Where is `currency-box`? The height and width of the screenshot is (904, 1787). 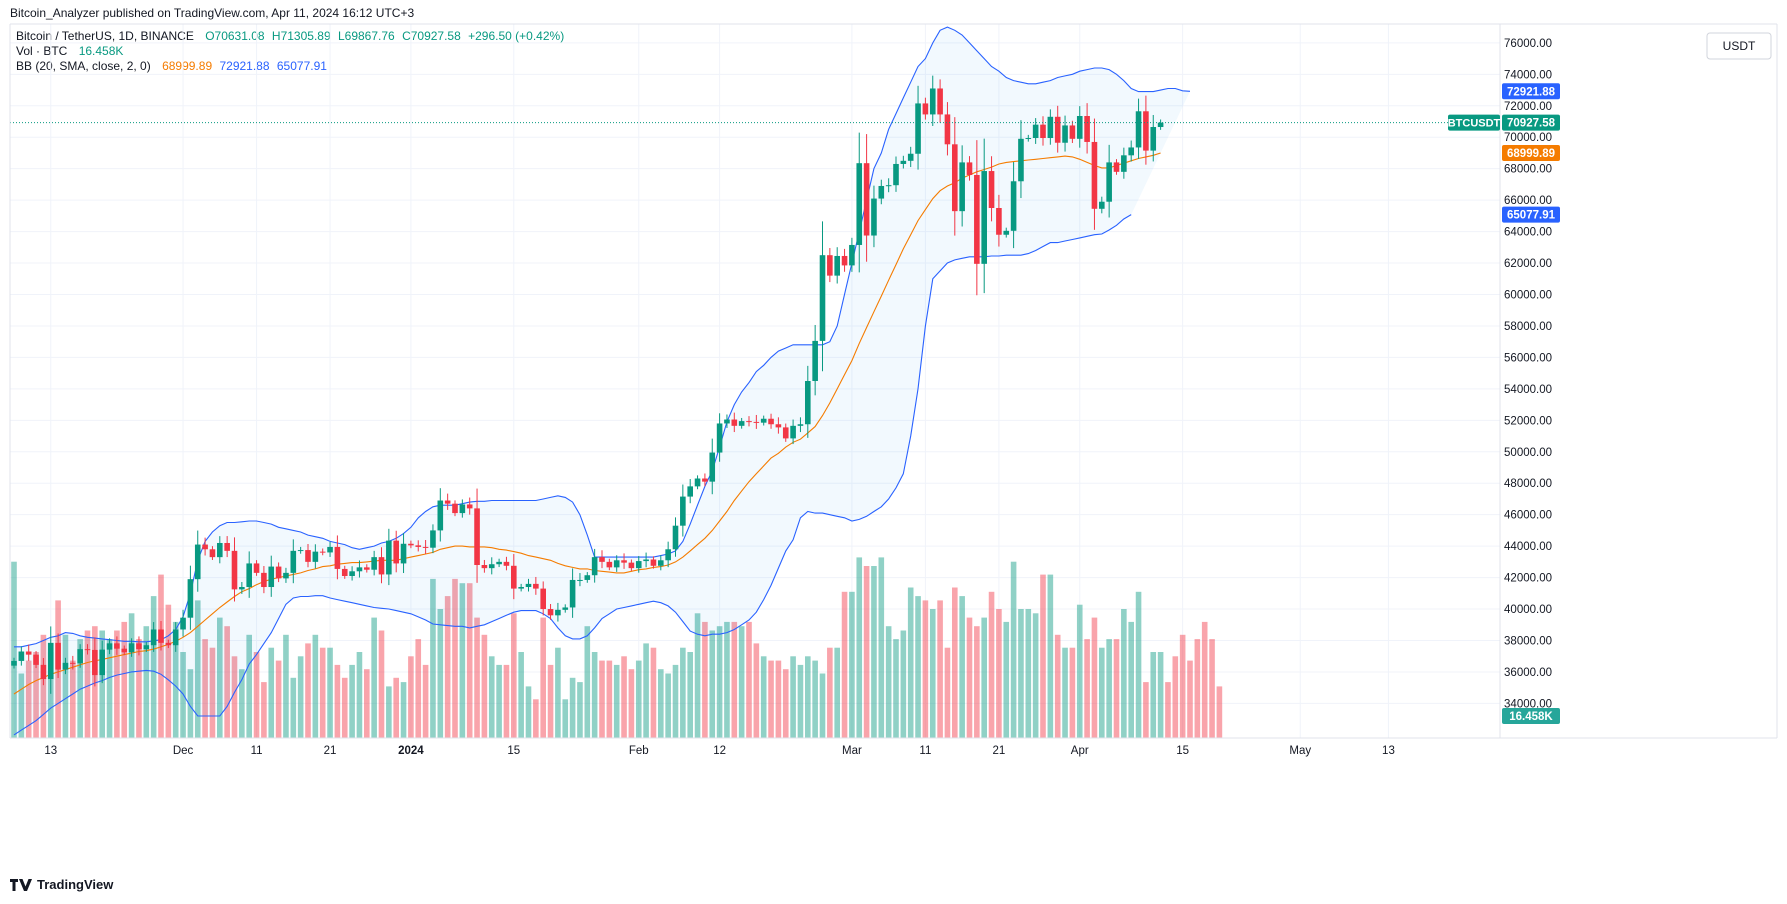 currency-box is located at coordinates (1739, 46).